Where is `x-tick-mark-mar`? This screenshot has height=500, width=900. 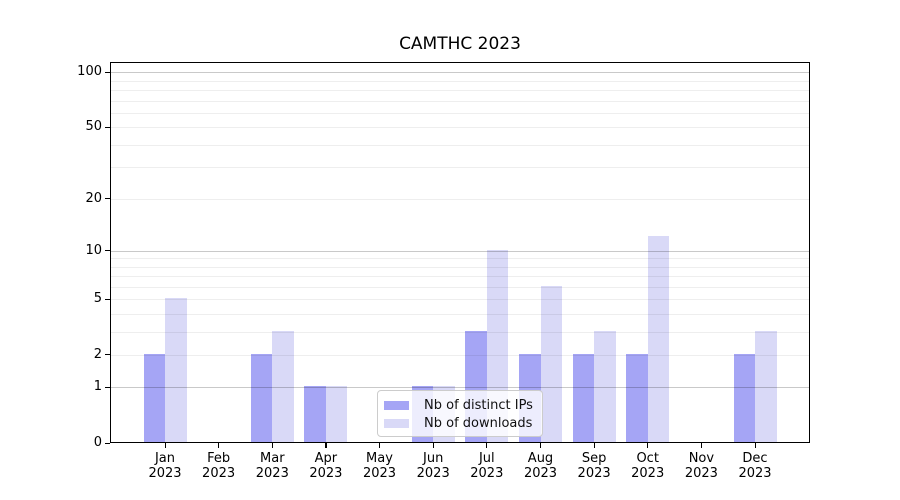
x-tick-mark-mar is located at coordinates (272, 445).